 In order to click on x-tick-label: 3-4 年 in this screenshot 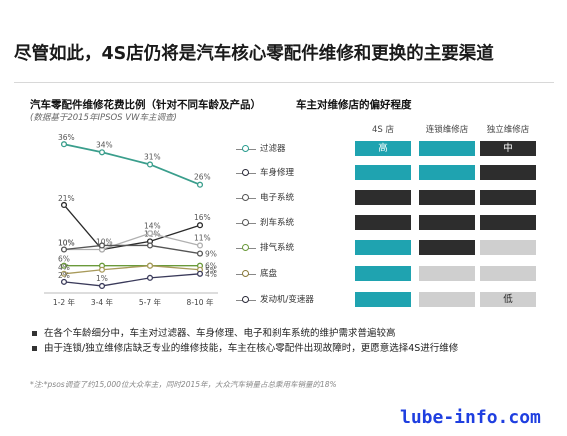, I will do `click(102, 302)`.